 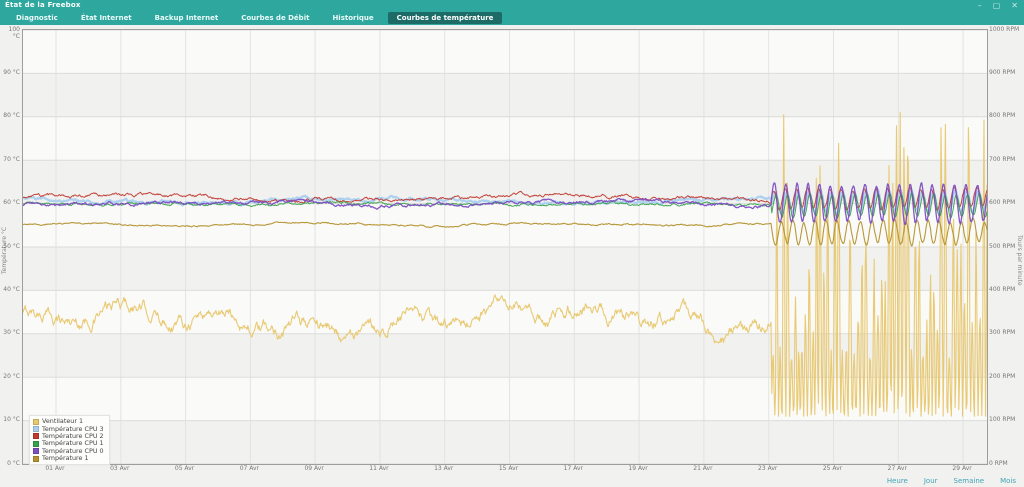 I want to click on legend-item-temperature-cpu-2: Température CPU 2, so click(x=68, y=435).